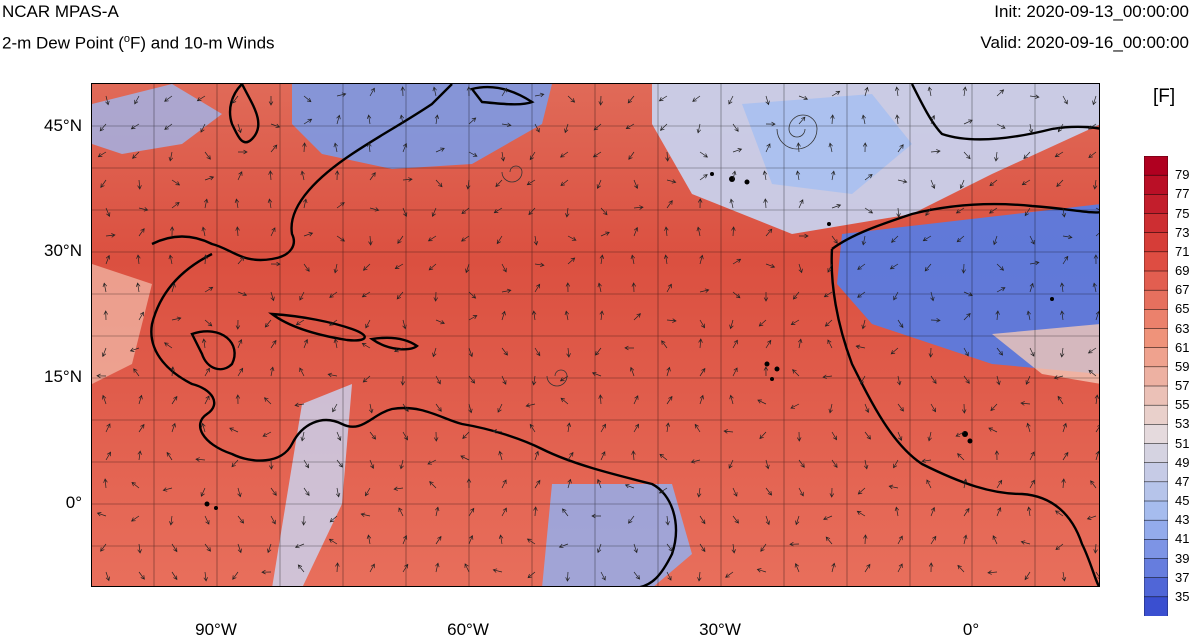  What do you see at coordinates (971, 629) in the screenshot?
I see `lon-label-0: 0°` at bounding box center [971, 629].